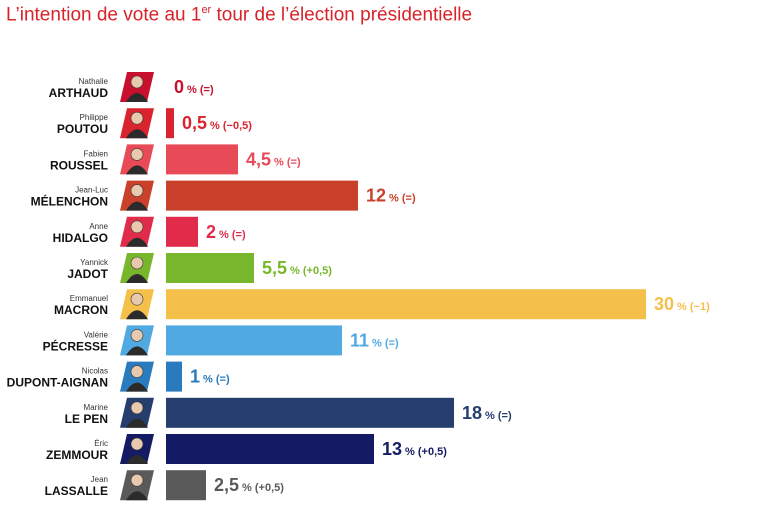 The width and height of the screenshot is (768, 512). Describe the element at coordinates (206, 10) in the screenshot. I see `chart-title-sup: er` at that location.